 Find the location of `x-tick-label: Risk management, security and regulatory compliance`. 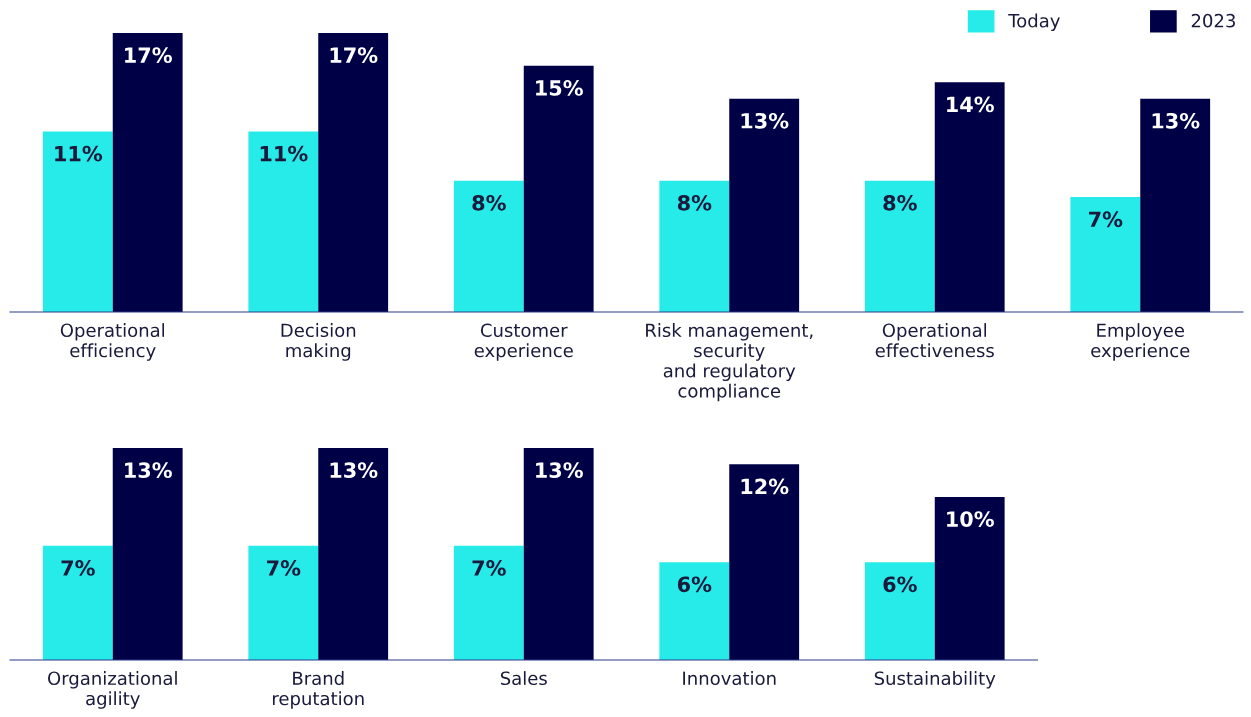

x-tick-label: Risk management, security and regulatory compliance is located at coordinates (729, 362).